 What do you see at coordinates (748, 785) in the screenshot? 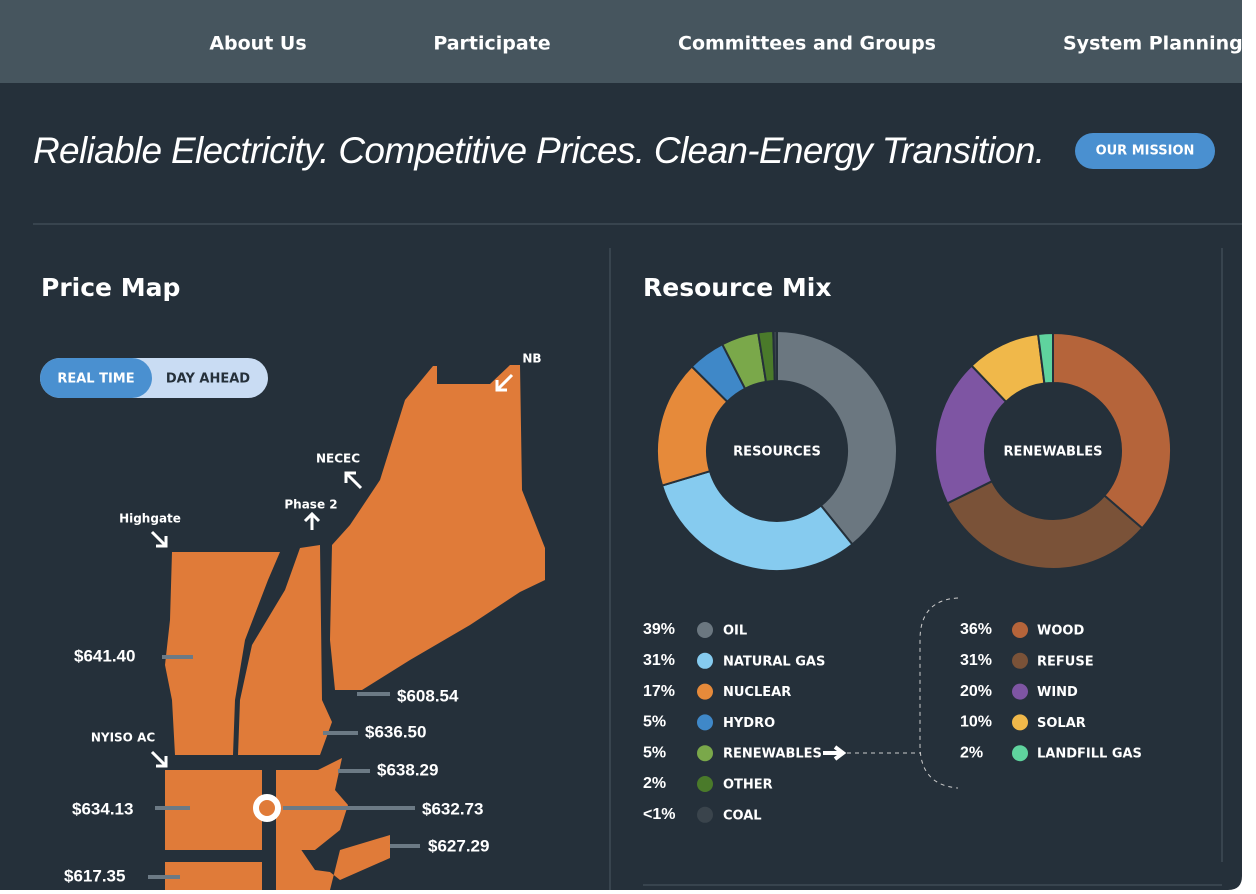
I see `legend-label: OTHER` at bounding box center [748, 785].